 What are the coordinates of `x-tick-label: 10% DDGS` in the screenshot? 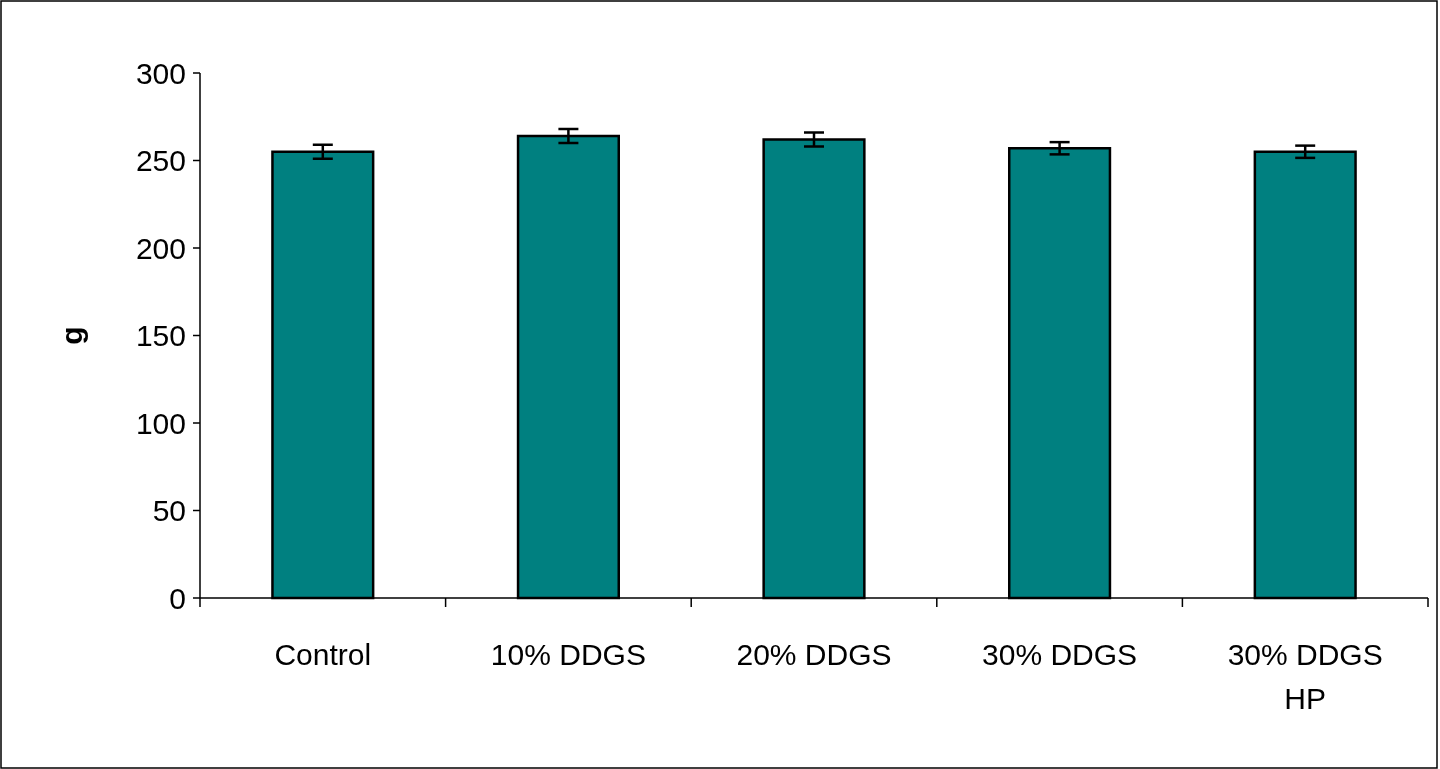 It's located at (568, 654).